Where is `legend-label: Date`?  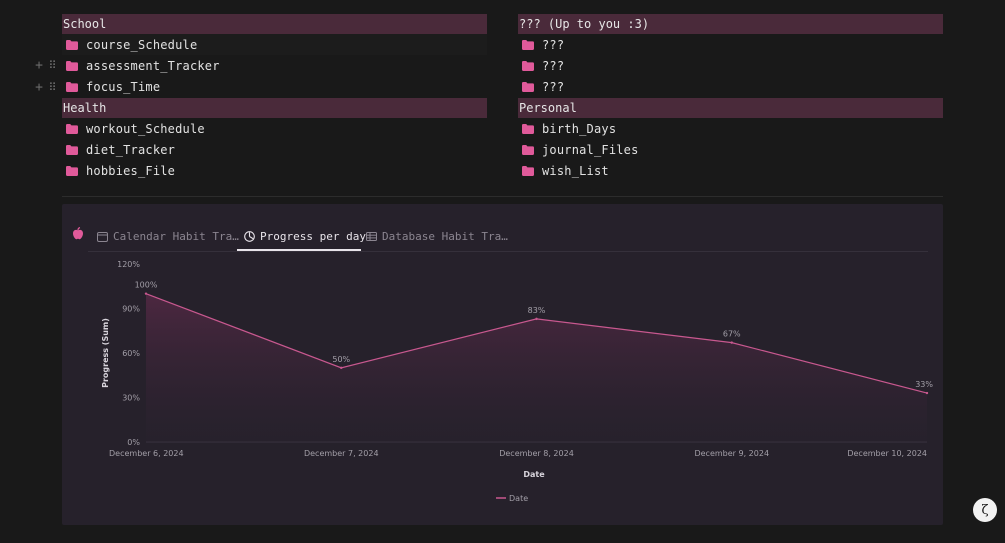 legend-label: Date is located at coordinates (518, 498).